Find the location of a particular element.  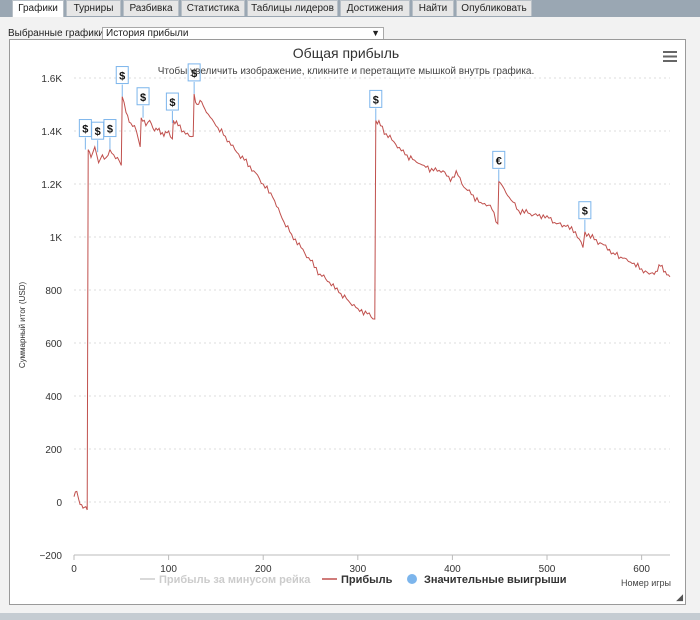

legend-item-rake: Прибыль за минусом рейка is located at coordinates (225, 580).